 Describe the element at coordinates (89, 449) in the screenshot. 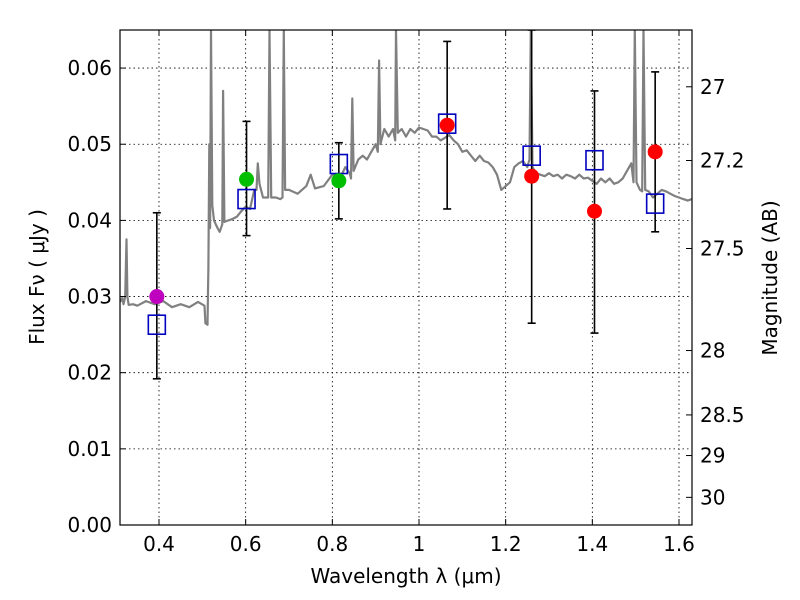

I see `y-tick-label: 0.01` at that location.